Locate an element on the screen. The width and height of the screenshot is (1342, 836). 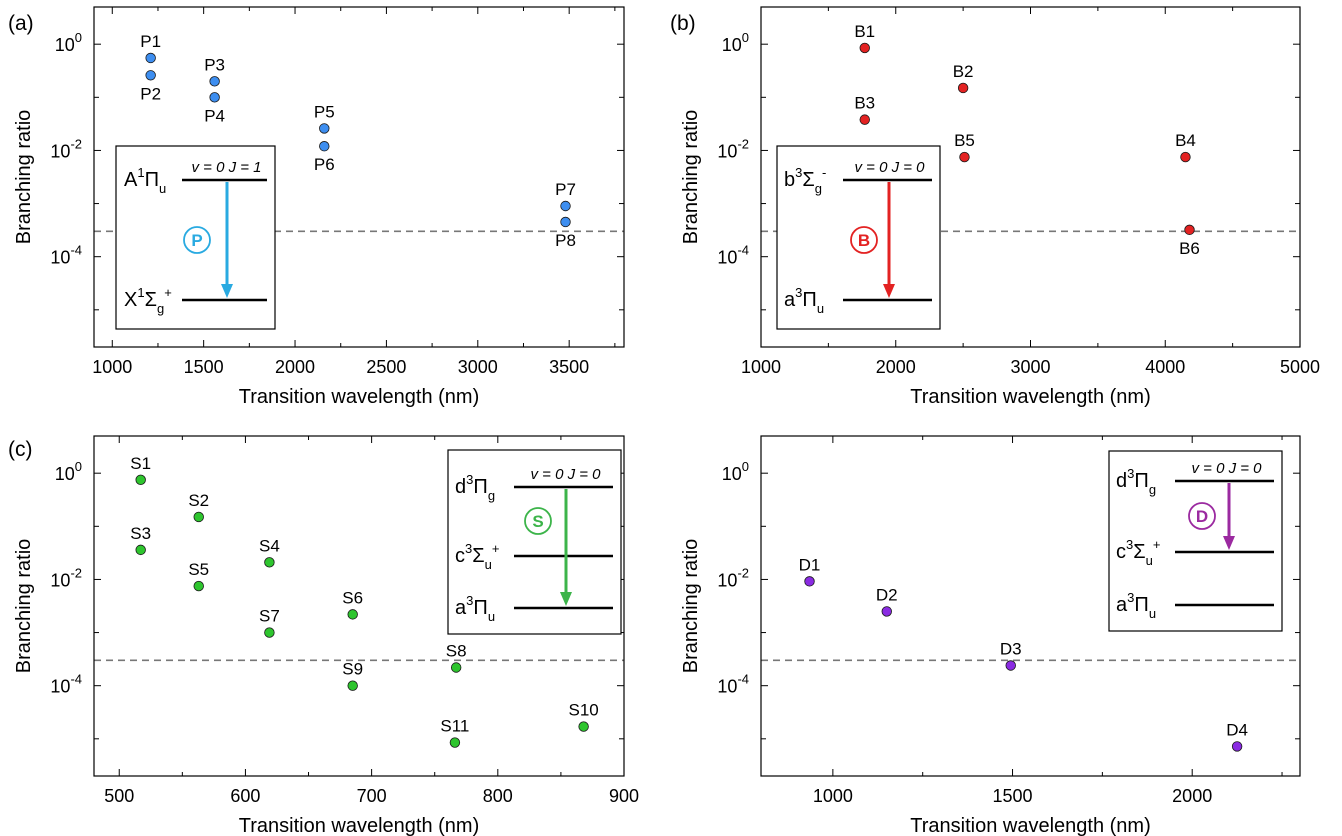
data-point-p6 is located at coordinates (324, 146).